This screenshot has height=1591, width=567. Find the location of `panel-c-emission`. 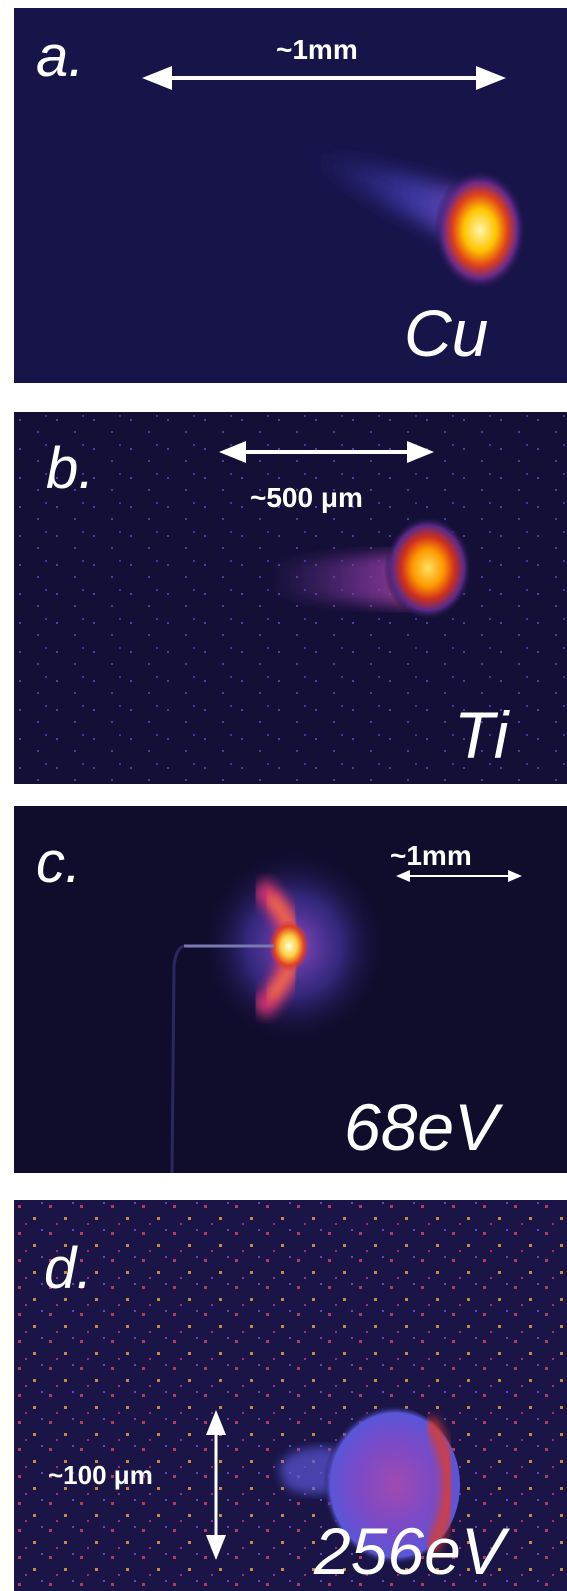

panel-c-emission is located at coordinates (346, 1009).